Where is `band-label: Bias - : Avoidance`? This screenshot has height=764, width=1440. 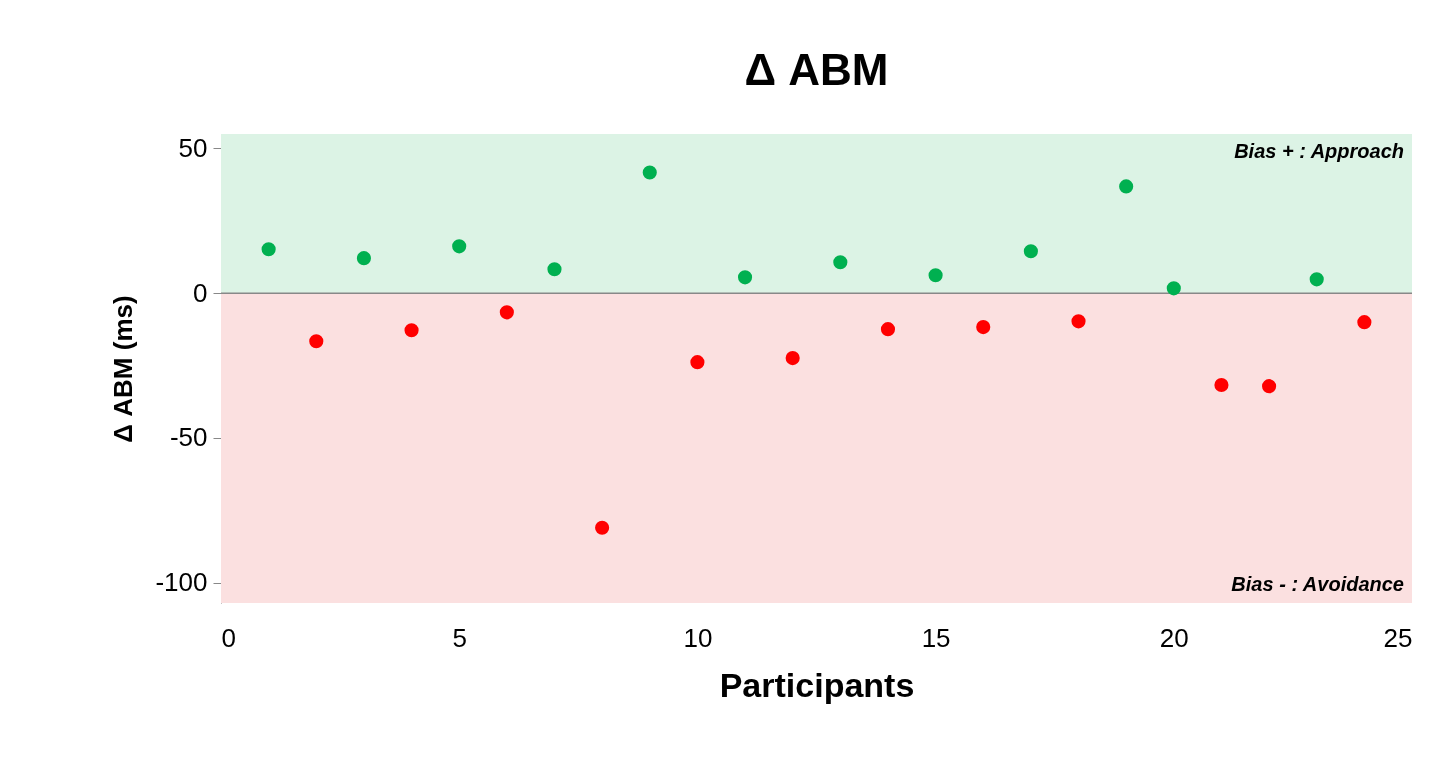 band-label: Bias - : Avoidance is located at coordinates (1317, 584).